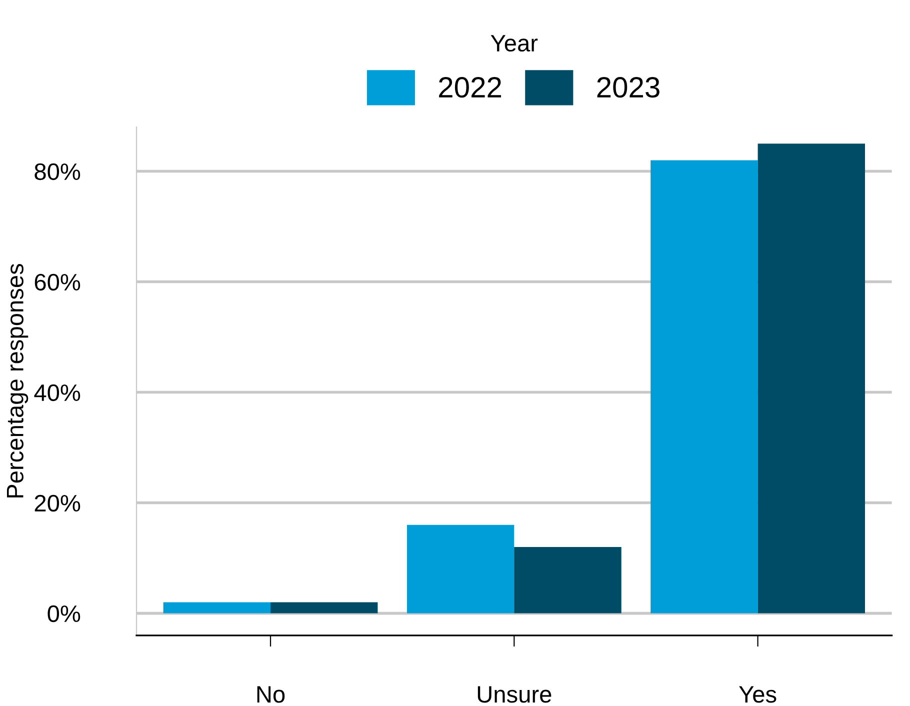 The width and height of the screenshot is (910, 706). I want to click on x-tick-label: Yes, so click(757, 694).